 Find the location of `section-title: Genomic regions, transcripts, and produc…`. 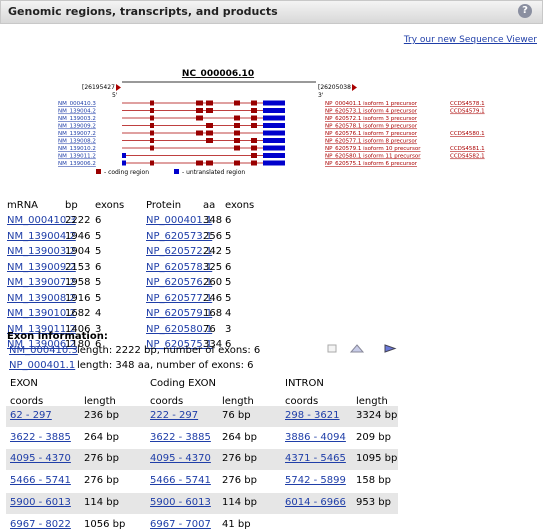

section-title: Genomic regions, transcripts, and produc… is located at coordinates (143, 11).